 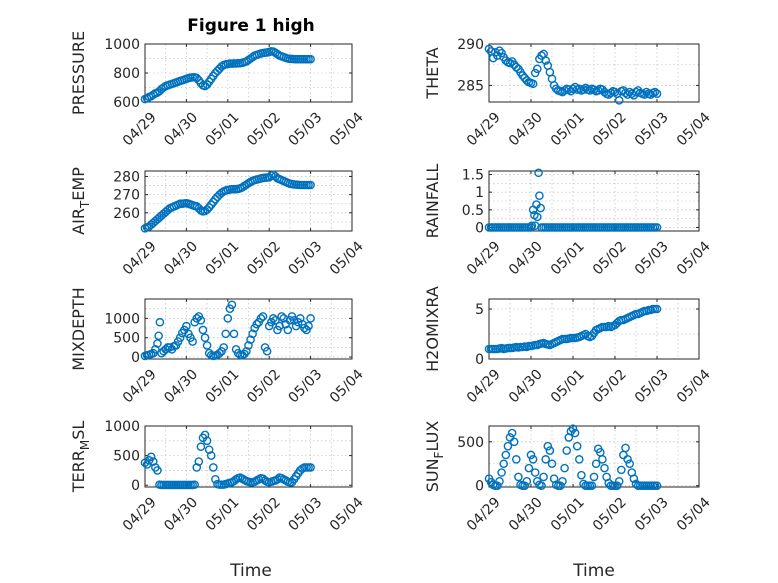 What do you see at coordinates (85, 204) in the screenshot?
I see `y-axis-label-subscript: T` at bounding box center [85, 204].